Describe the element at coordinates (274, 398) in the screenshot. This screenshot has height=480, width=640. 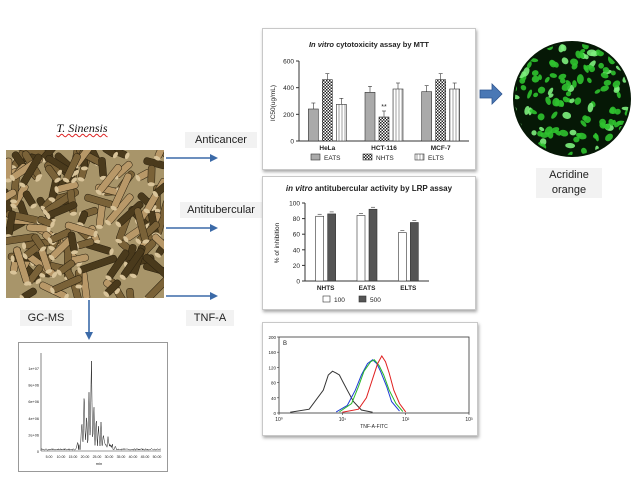
I see `flow-y-tick-label: 40` at that location.